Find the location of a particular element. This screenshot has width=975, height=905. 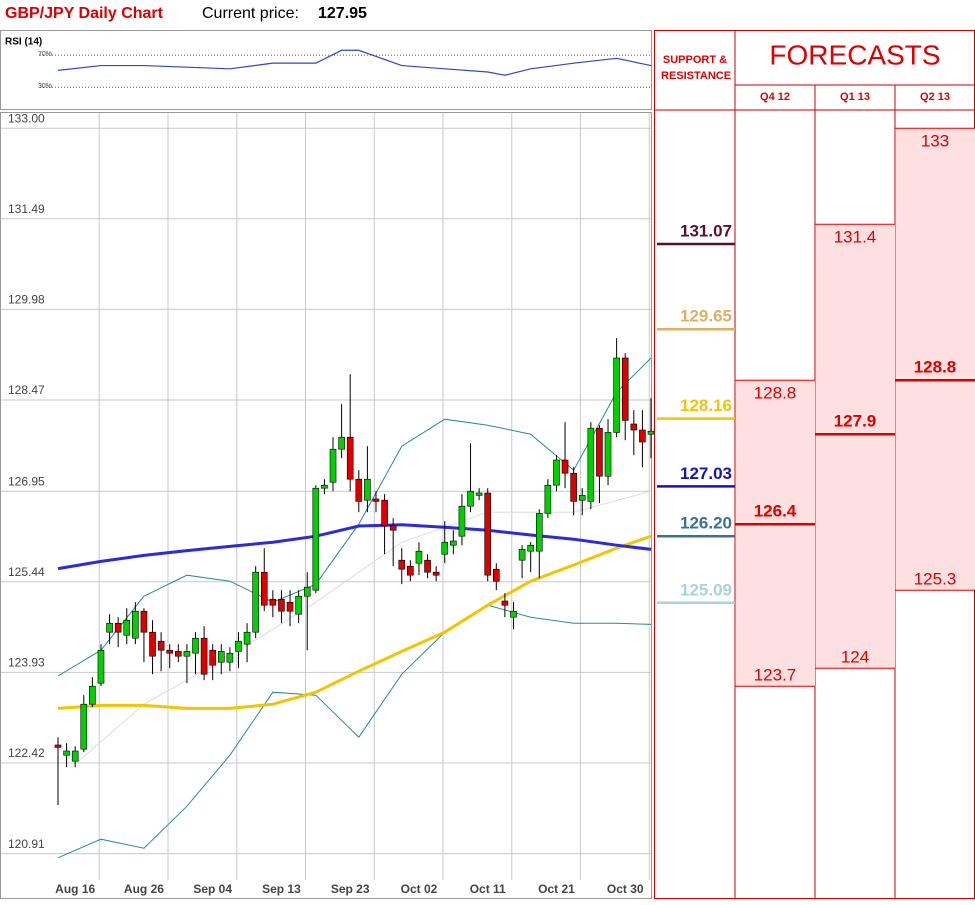

x-tick-label: Aug 26 is located at coordinates (144, 889).